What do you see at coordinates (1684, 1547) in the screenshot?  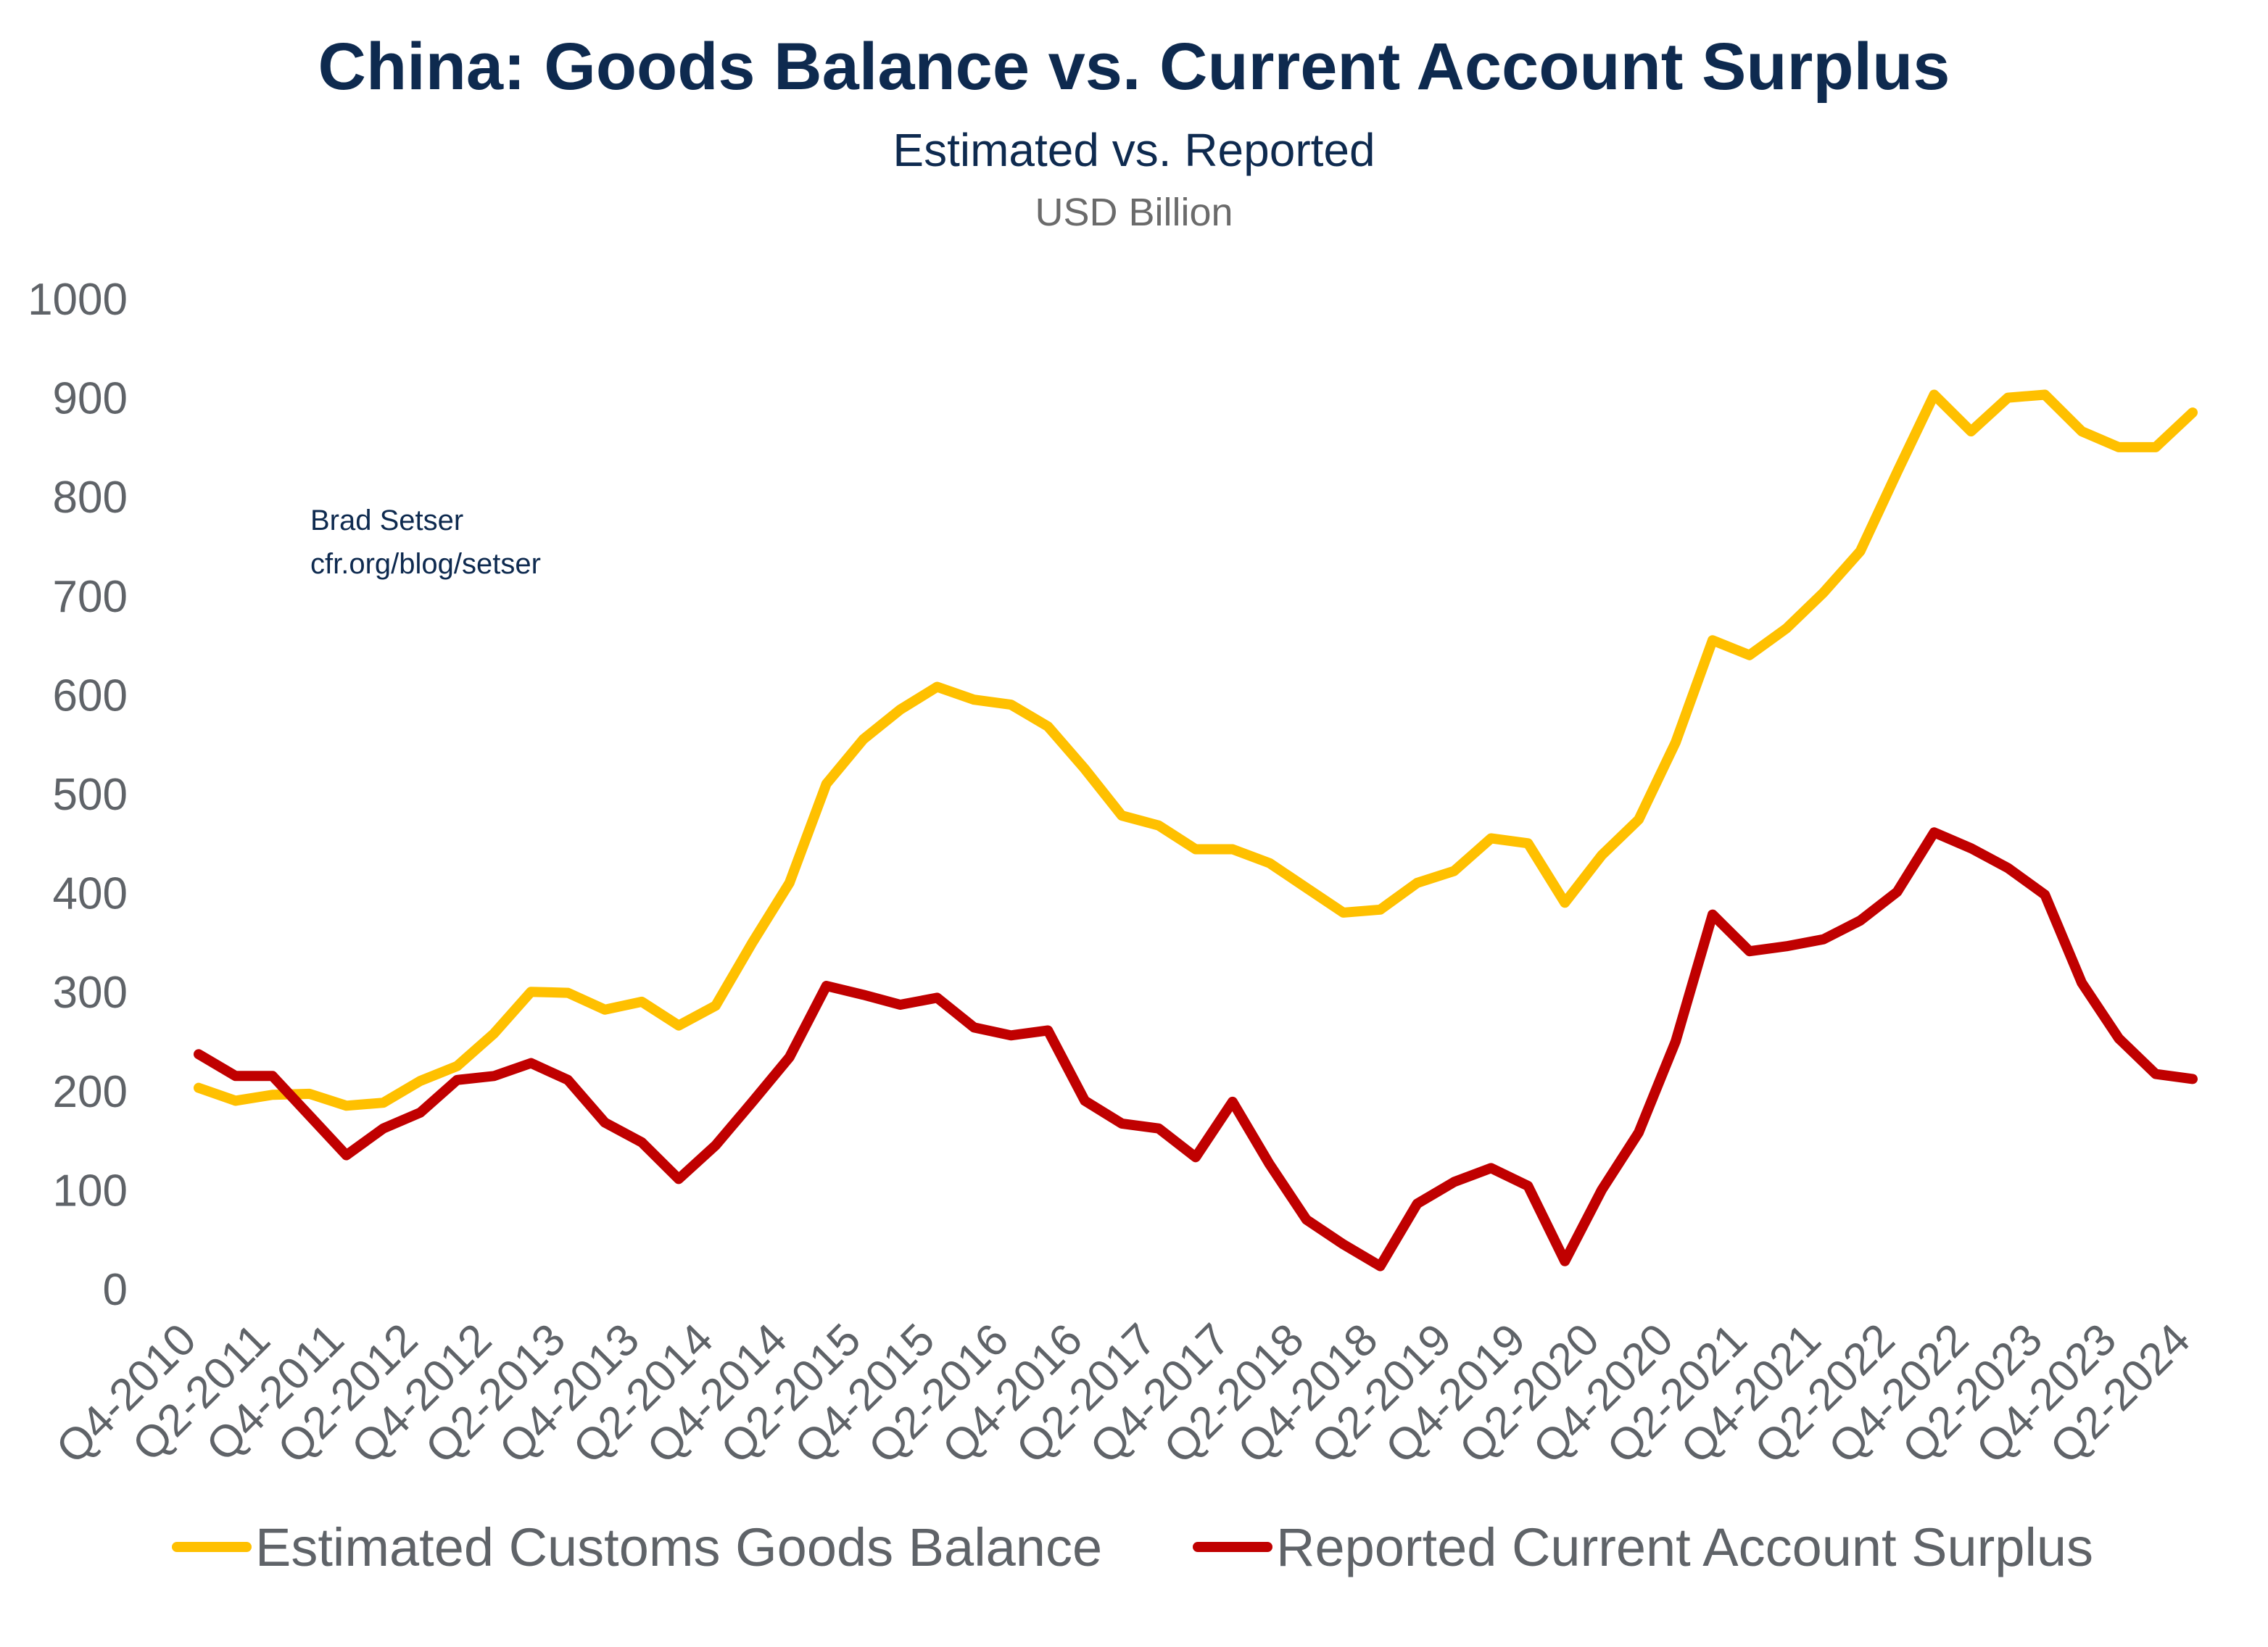 I see `legend-label: Reported Current Account Surplus` at bounding box center [1684, 1547].